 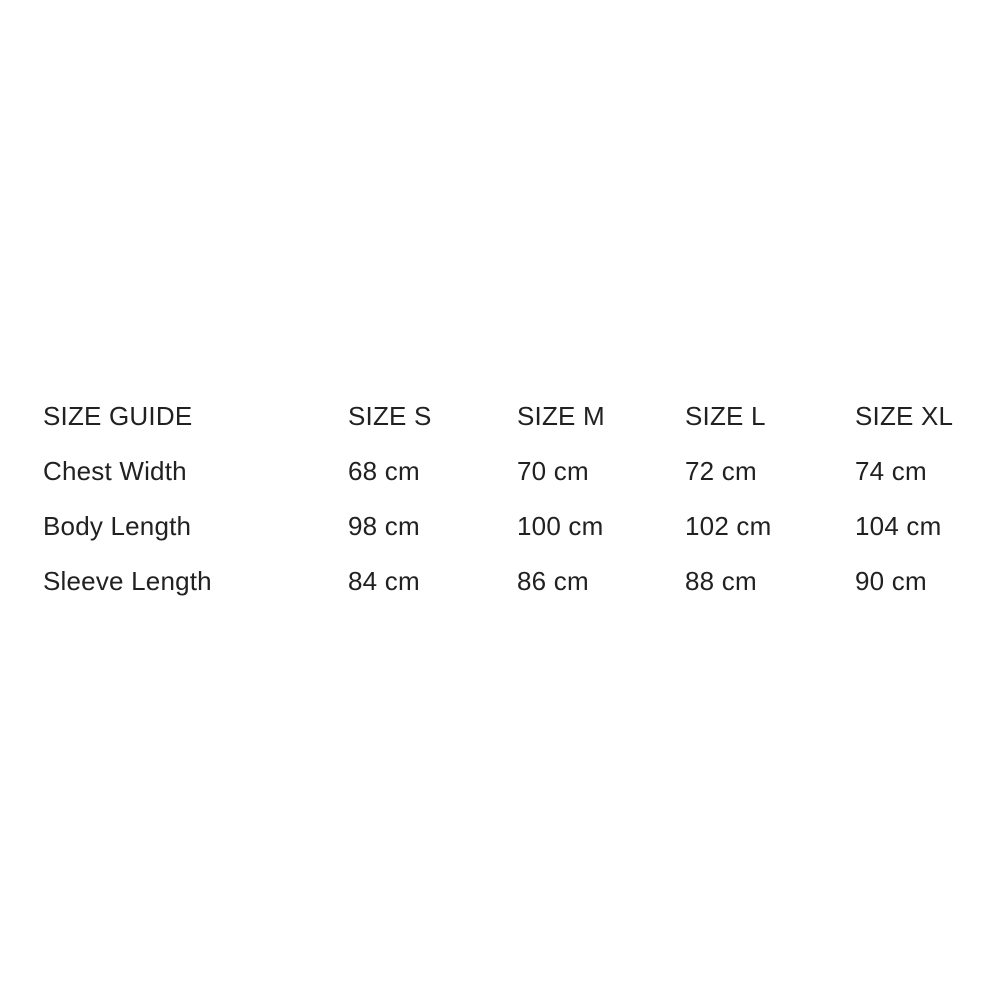 I want to click on row-label-sleeve-length: Sleeve Length, so click(x=127, y=580).